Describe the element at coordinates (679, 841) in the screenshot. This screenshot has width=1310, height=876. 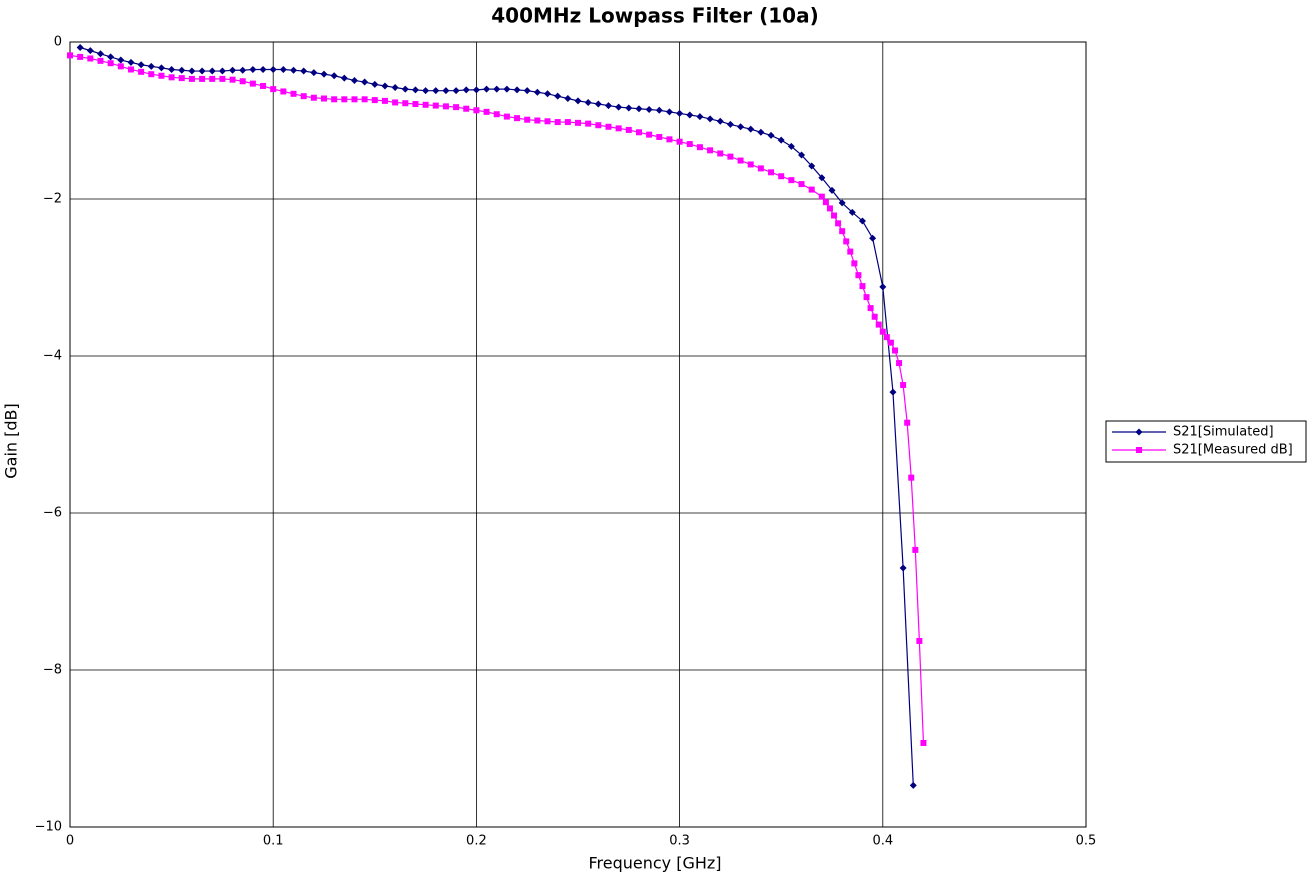
I see `x-tick-label: 0.3` at that location.